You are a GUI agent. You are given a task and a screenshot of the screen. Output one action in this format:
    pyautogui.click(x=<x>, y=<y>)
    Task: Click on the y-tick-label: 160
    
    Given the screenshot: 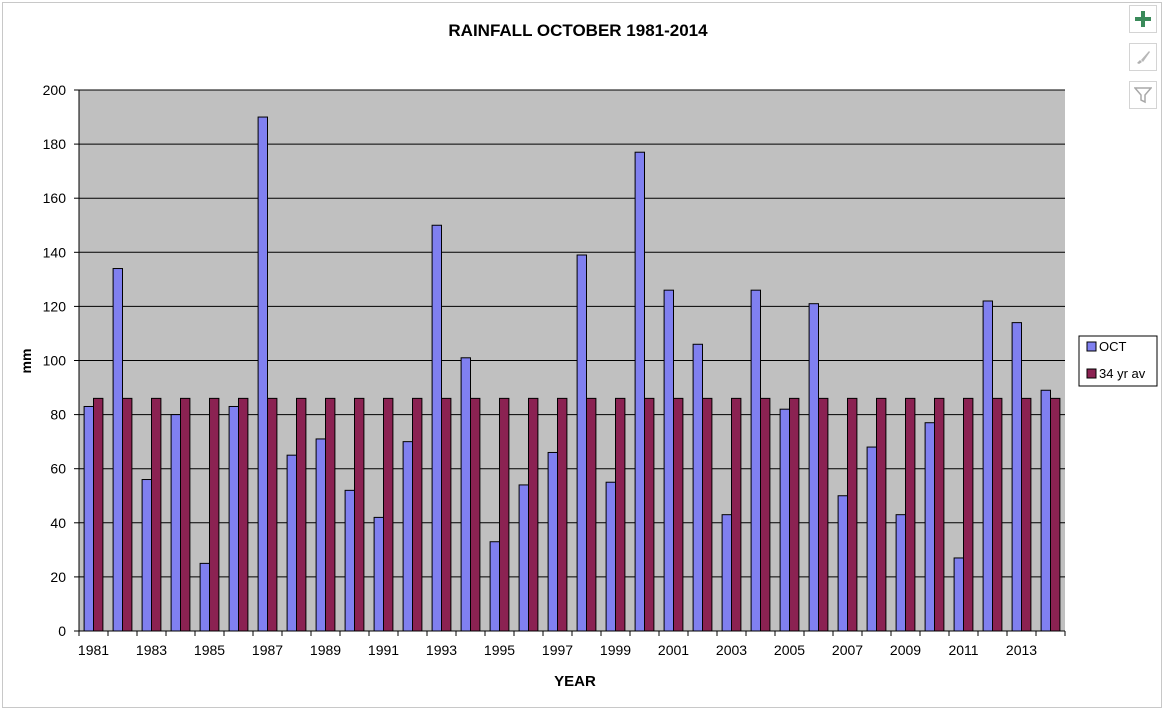 What is the action you would take?
    pyautogui.click(x=55, y=198)
    